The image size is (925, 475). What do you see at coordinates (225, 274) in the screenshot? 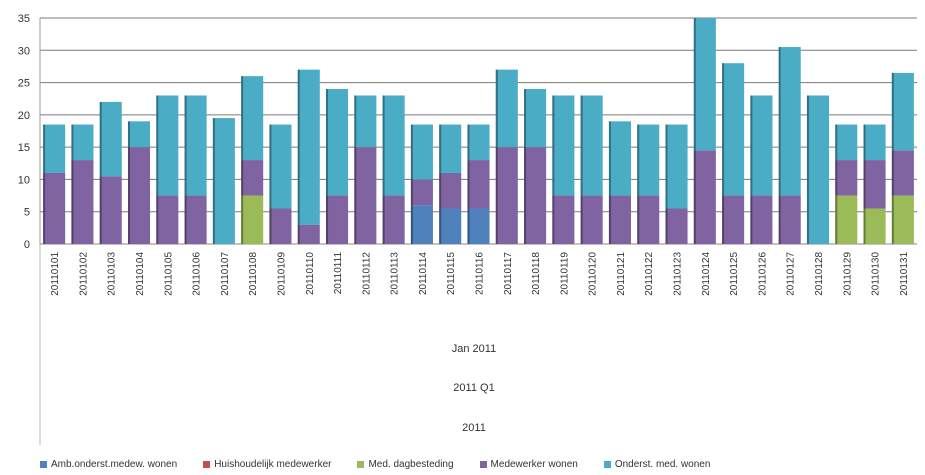
I see `x-tick-label: 20110107` at bounding box center [225, 274].